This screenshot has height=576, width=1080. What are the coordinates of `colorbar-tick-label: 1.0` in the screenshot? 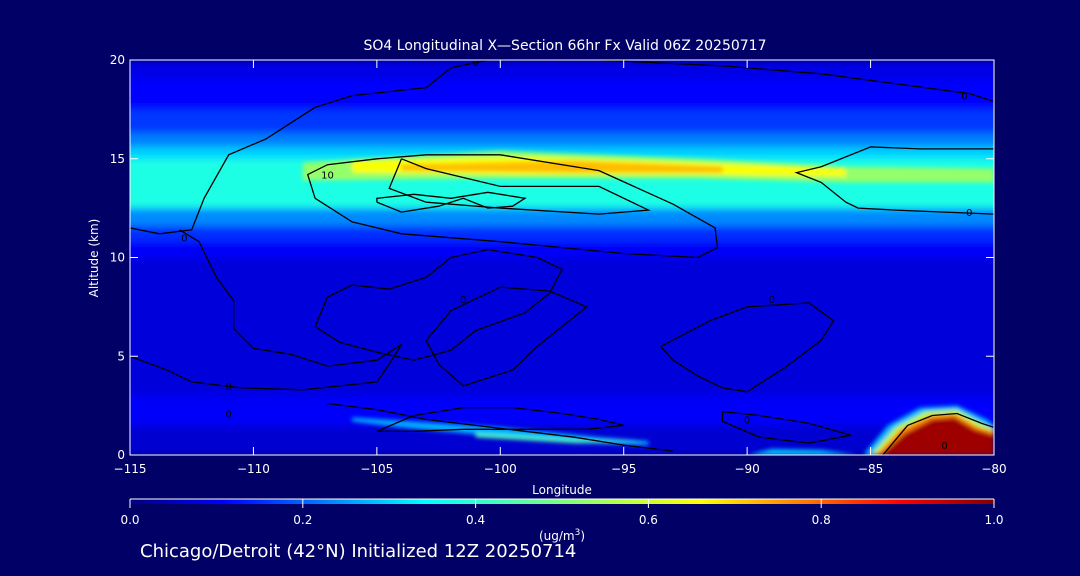 It's located at (993, 520).